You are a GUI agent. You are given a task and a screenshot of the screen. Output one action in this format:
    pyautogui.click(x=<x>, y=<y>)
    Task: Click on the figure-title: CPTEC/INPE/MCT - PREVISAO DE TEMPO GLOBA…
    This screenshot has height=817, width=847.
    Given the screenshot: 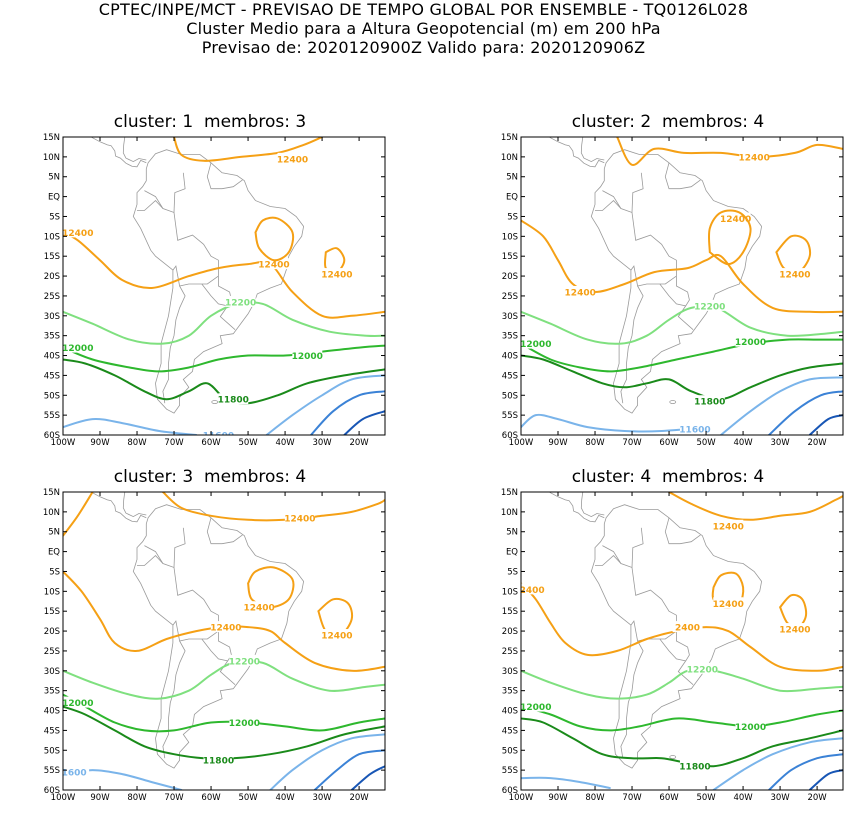 What is the action you would take?
    pyautogui.click(x=423, y=9)
    